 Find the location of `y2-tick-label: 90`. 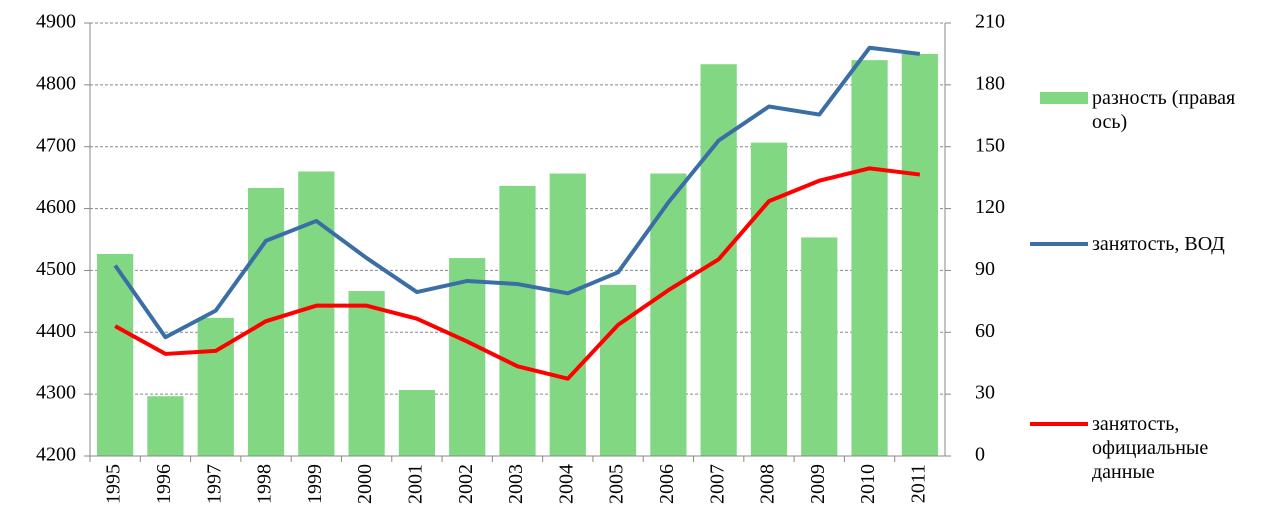

y2-tick-label: 90 is located at coordinates (985, 269).